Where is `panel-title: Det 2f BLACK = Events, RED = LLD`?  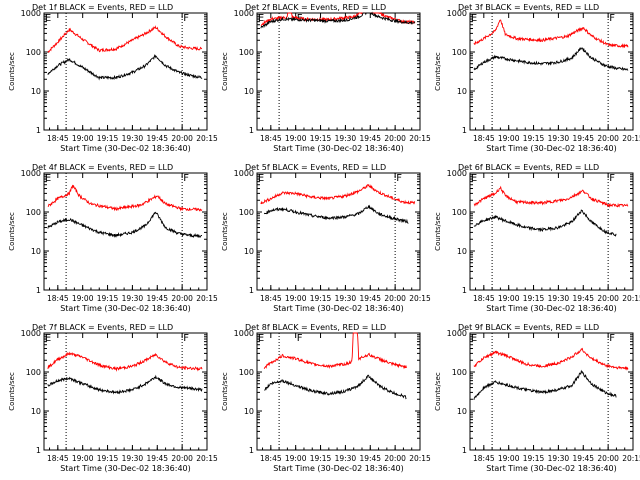
panel-title: Det 2f BLACK = Events, RED = LLD is located at coordinates (315, 7).